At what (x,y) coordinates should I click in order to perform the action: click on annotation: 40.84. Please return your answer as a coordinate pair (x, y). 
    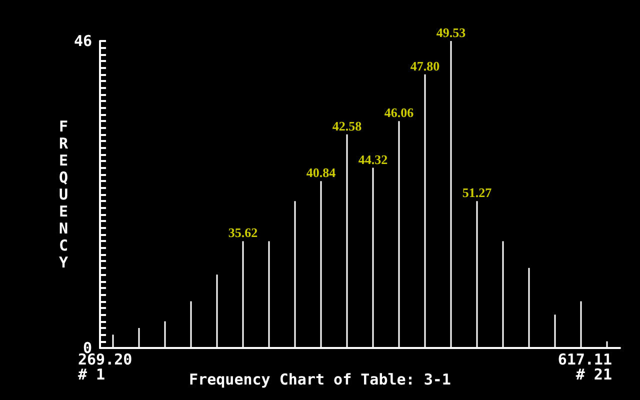
    Looking at the image, I should click on (321, 172).